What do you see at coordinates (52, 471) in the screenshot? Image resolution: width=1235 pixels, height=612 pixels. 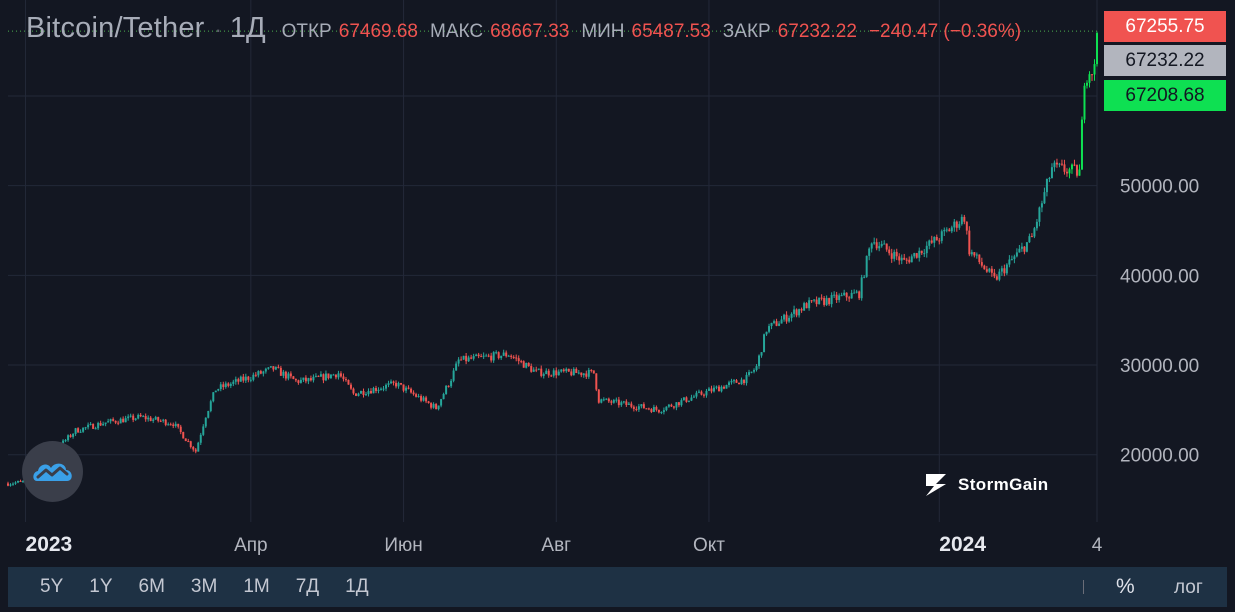 I see `broker-logo-button` at bounding box center [52, 471].